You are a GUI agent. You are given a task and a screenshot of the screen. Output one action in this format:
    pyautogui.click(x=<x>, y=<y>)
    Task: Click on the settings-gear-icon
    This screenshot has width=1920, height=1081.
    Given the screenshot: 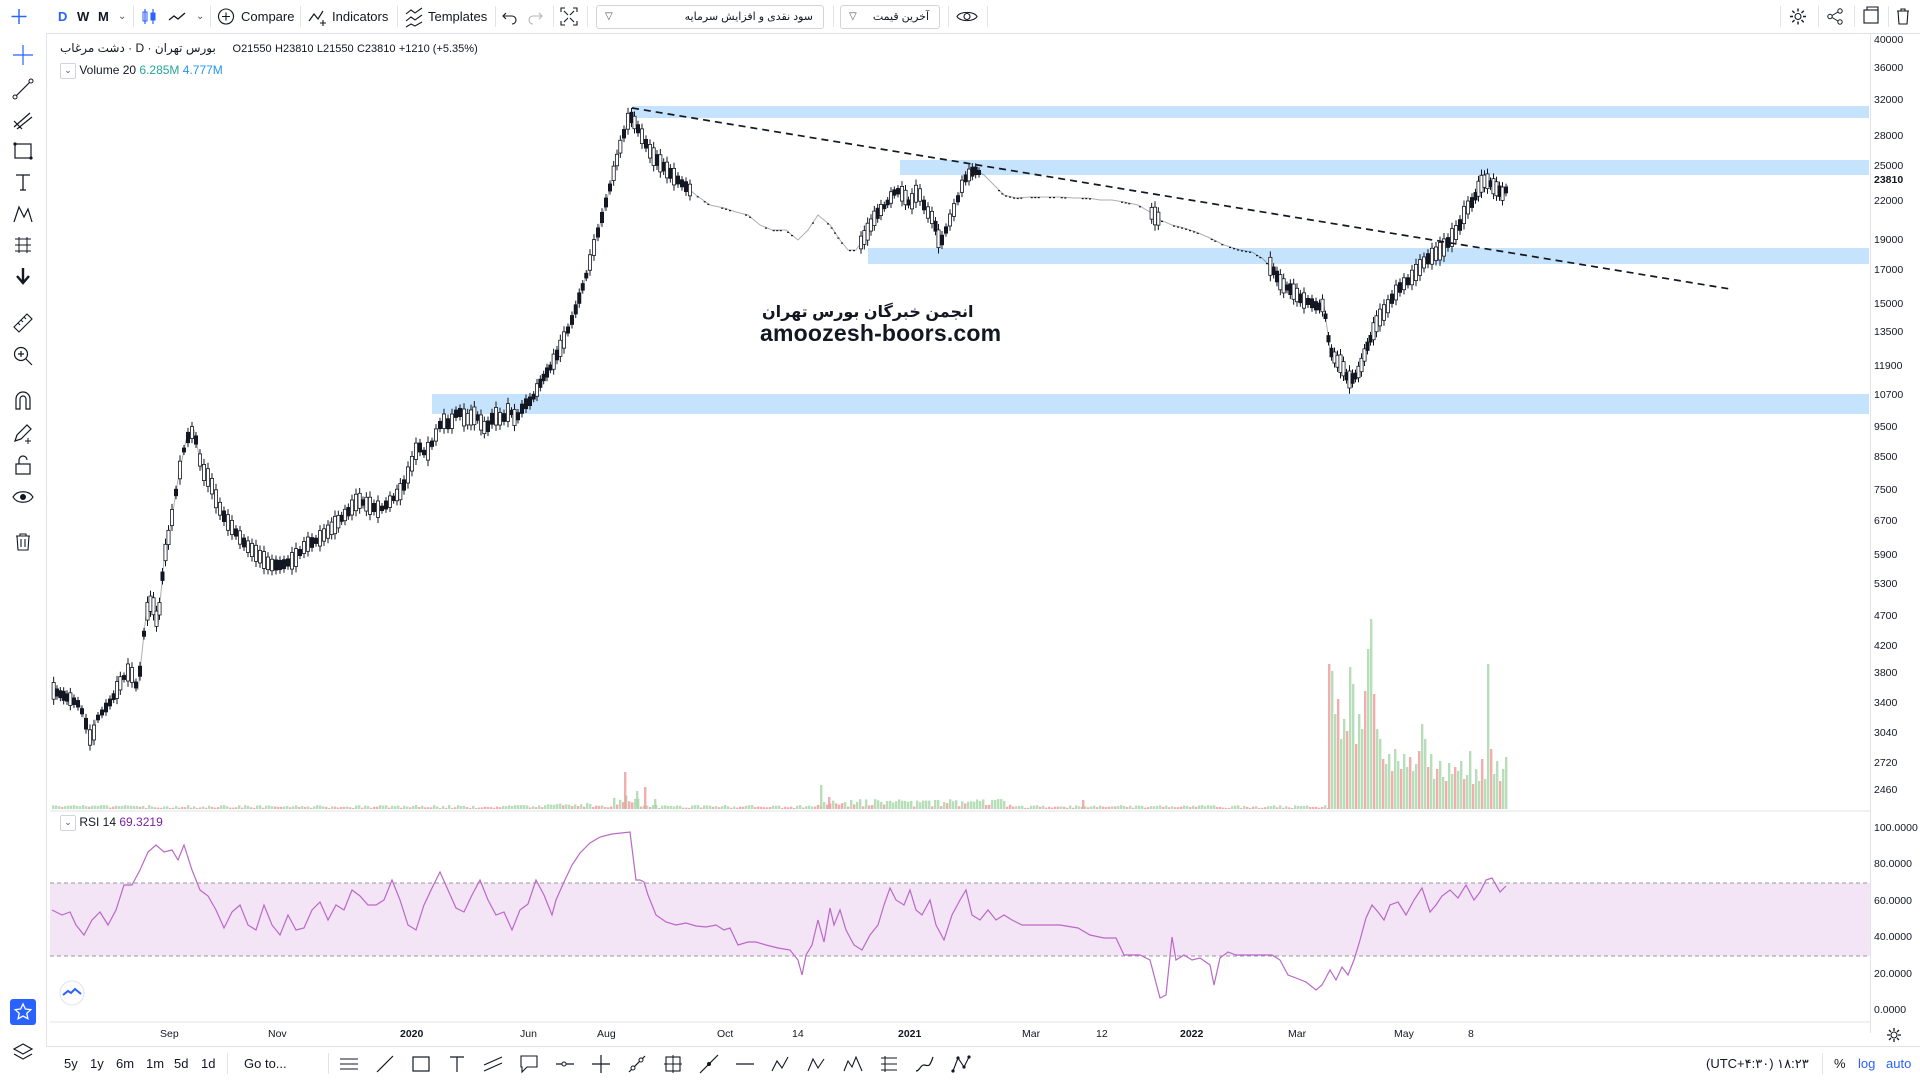 What is the action you would take?
    pyautogui.click(x=1798, y=16)
    